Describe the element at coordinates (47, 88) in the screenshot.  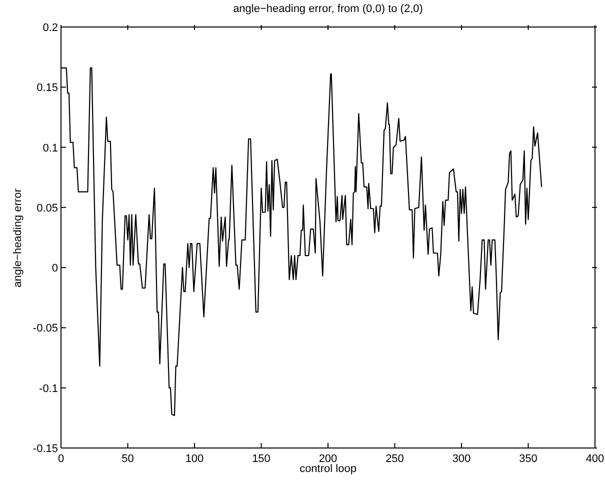
I see `y-tick-label: 0.15` at that location.